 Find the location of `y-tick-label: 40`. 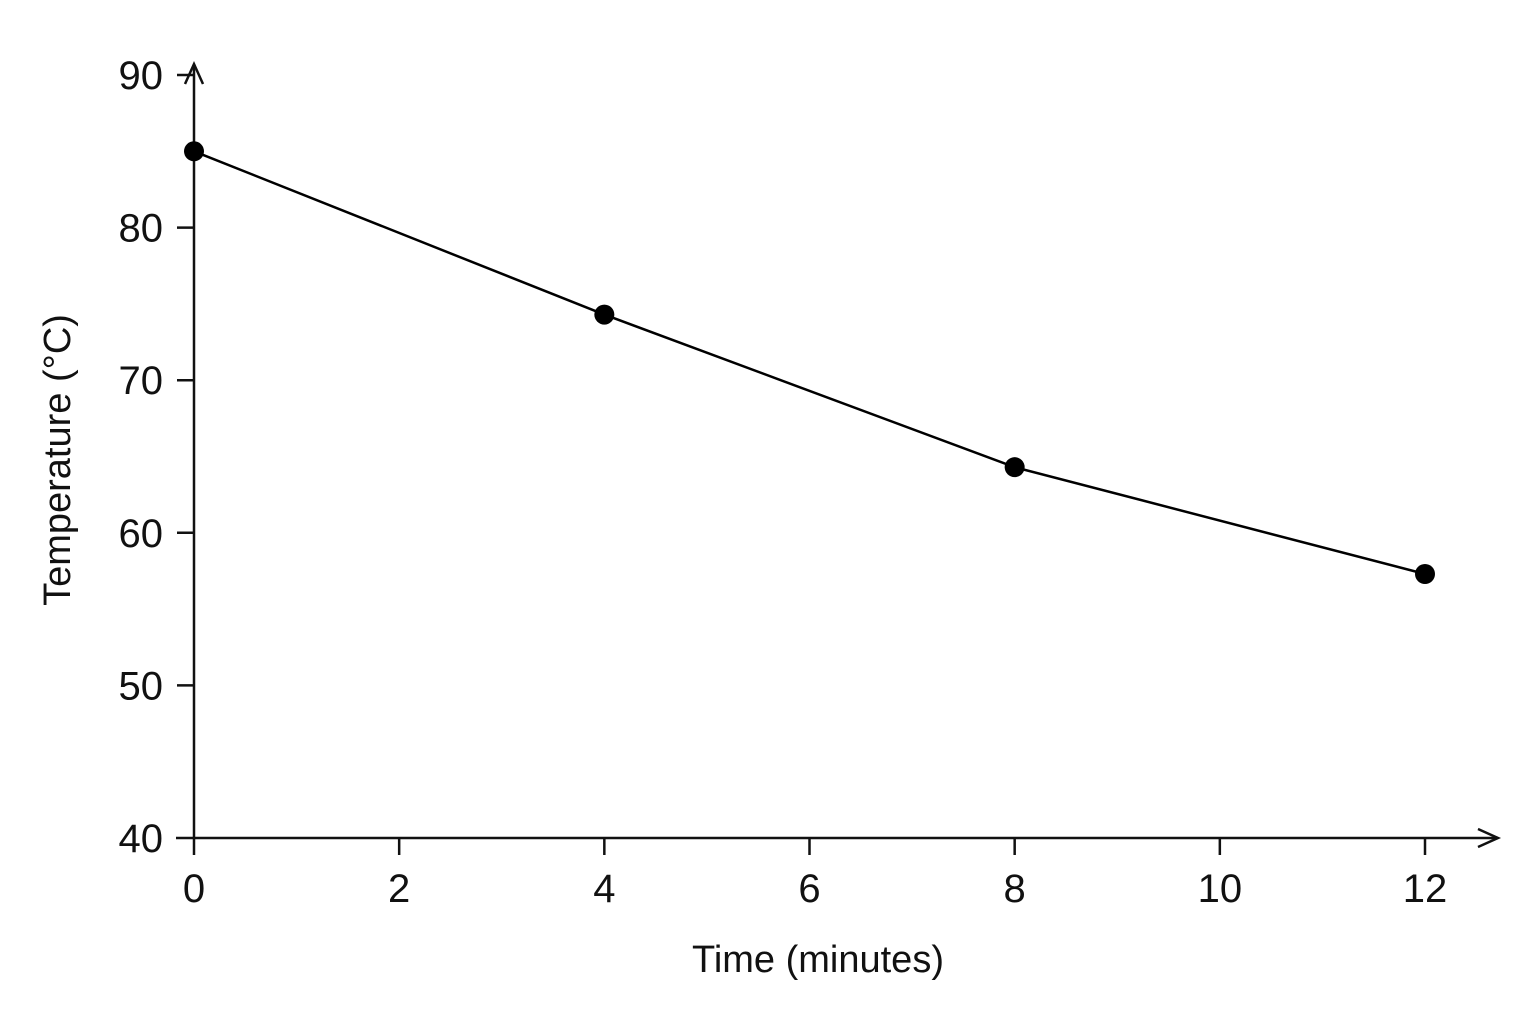

y-tick-label: 40 is located at coordinates (141, 839).